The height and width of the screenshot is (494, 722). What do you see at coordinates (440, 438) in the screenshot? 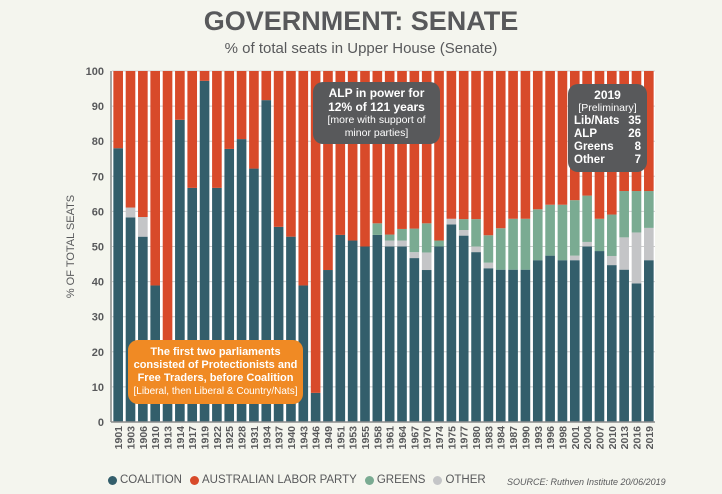
I see `x-tick-label: 1974` at bounding box center [440, 438].